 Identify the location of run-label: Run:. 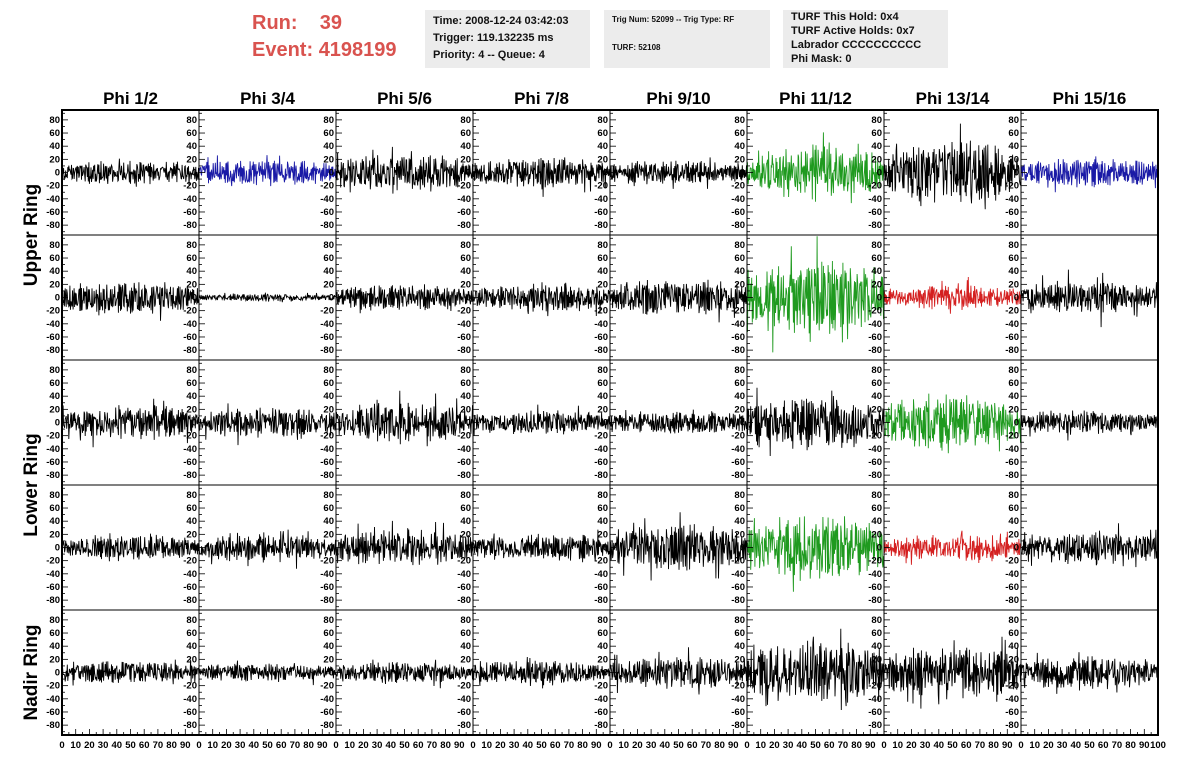
(275, 23).